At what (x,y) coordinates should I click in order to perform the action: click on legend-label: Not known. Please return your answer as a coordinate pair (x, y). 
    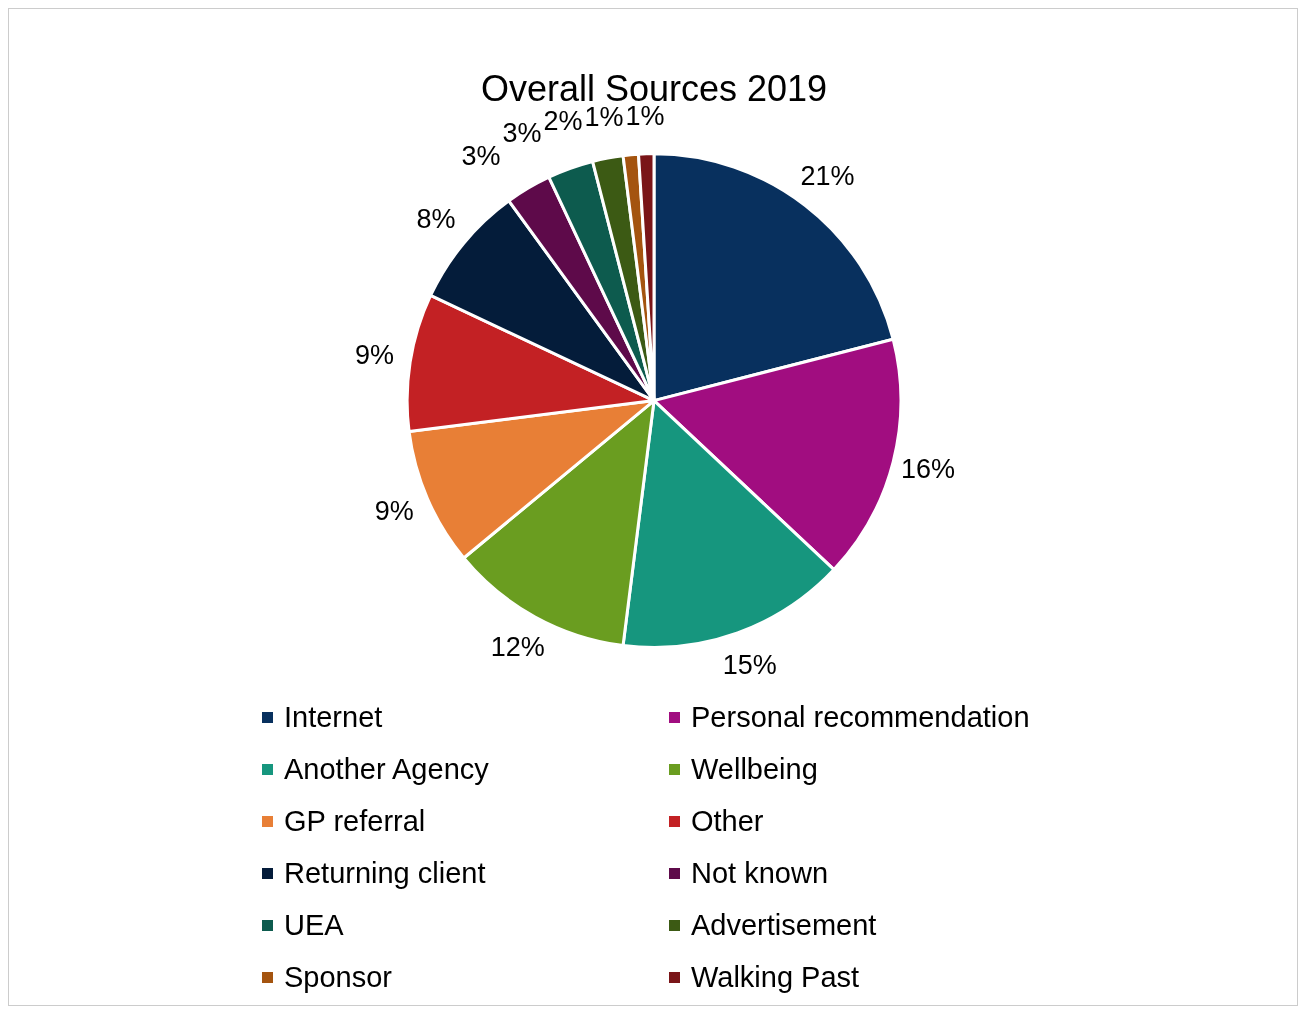
    Looking at the image, I should click on (760, 873).